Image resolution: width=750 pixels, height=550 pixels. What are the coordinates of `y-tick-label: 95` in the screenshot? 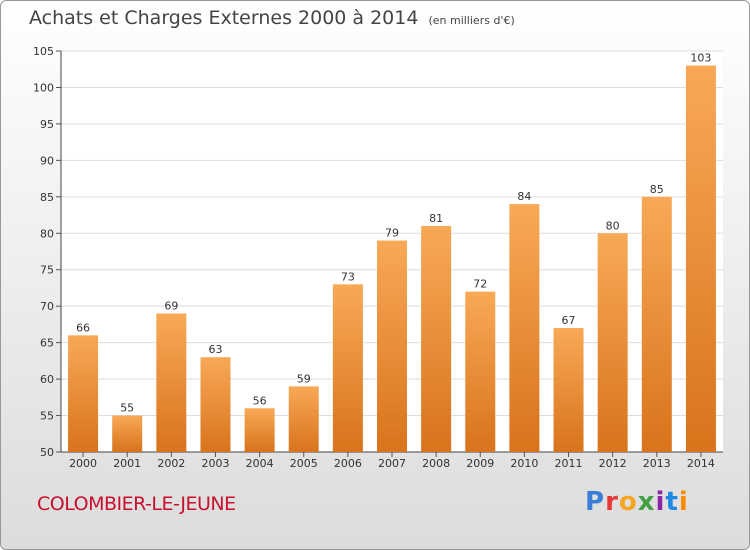 It's located at (47, 124).